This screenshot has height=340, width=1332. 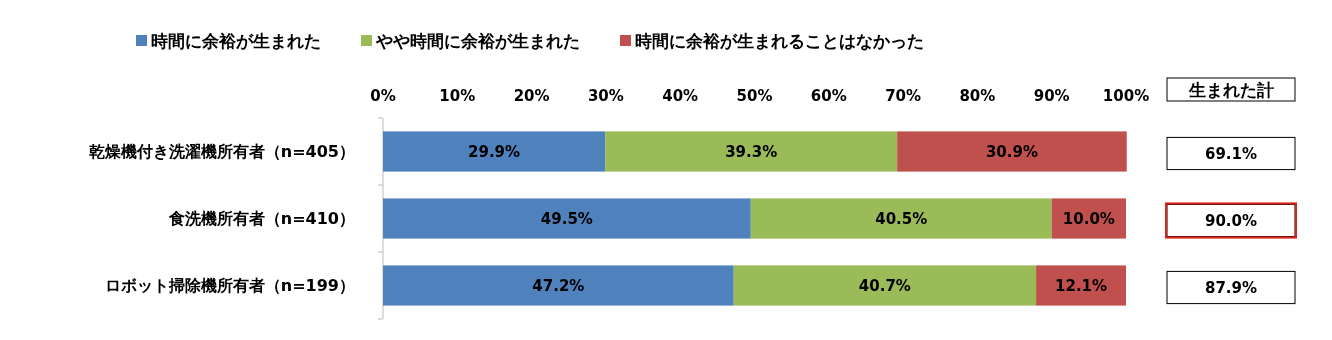 I want to click on text: 生まれた計, so click(x=1230, y=89).